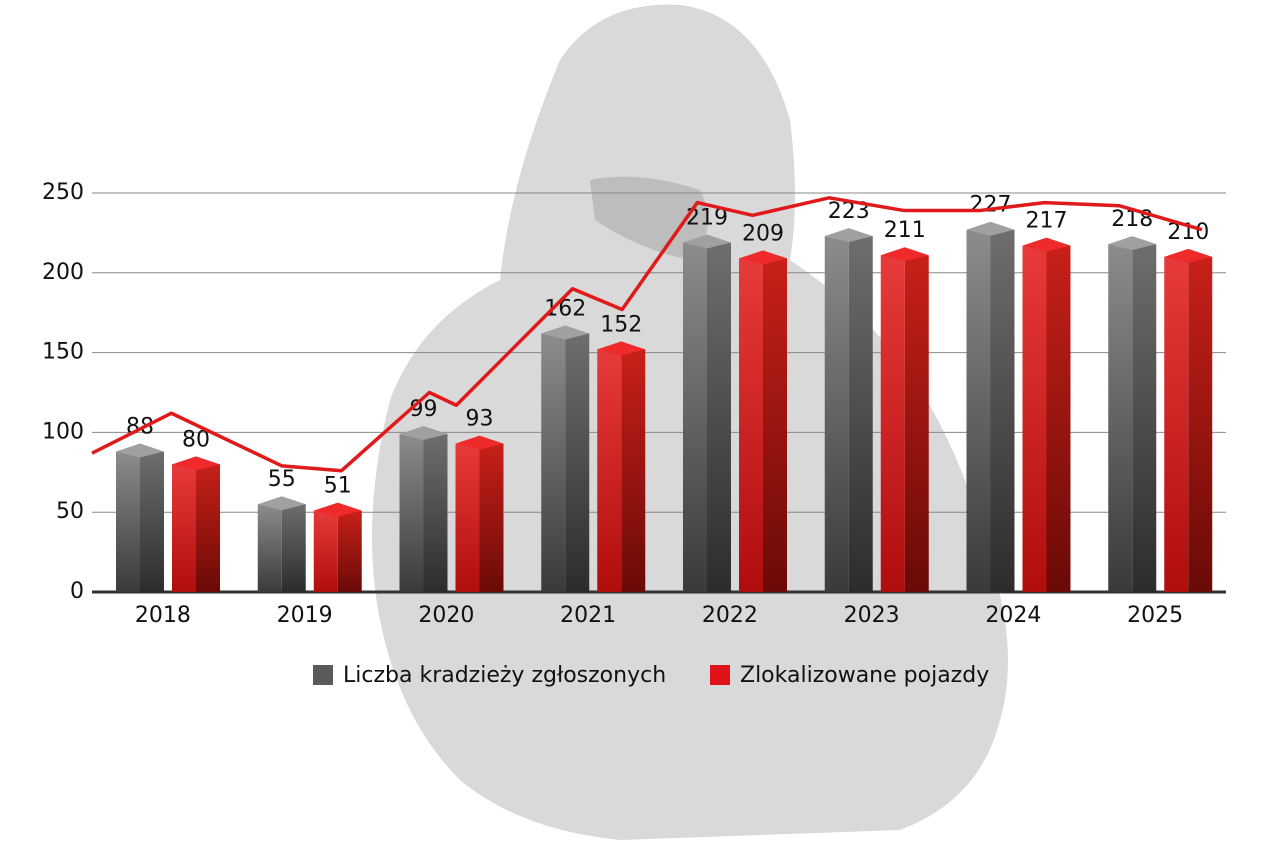  Describe the element at coordinates (730, 615) in the screenshot. I see `x-tick-label: 2022` at that location.